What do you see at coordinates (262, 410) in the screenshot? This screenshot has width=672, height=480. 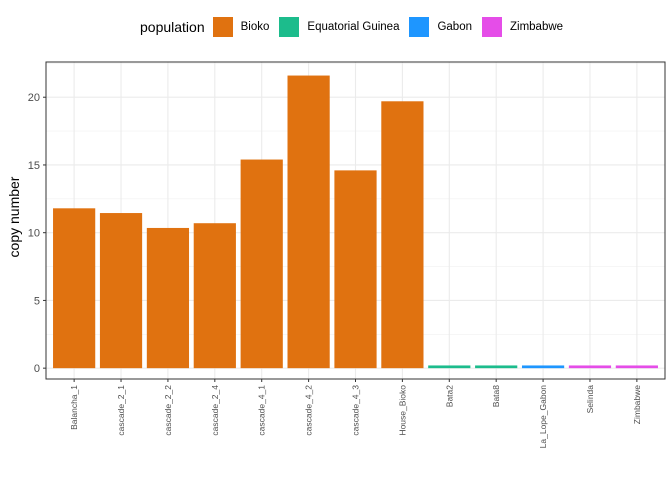 I see `x-tick-label-cascade-4-1: cascade_4_1` at bounding box center [262, 410].